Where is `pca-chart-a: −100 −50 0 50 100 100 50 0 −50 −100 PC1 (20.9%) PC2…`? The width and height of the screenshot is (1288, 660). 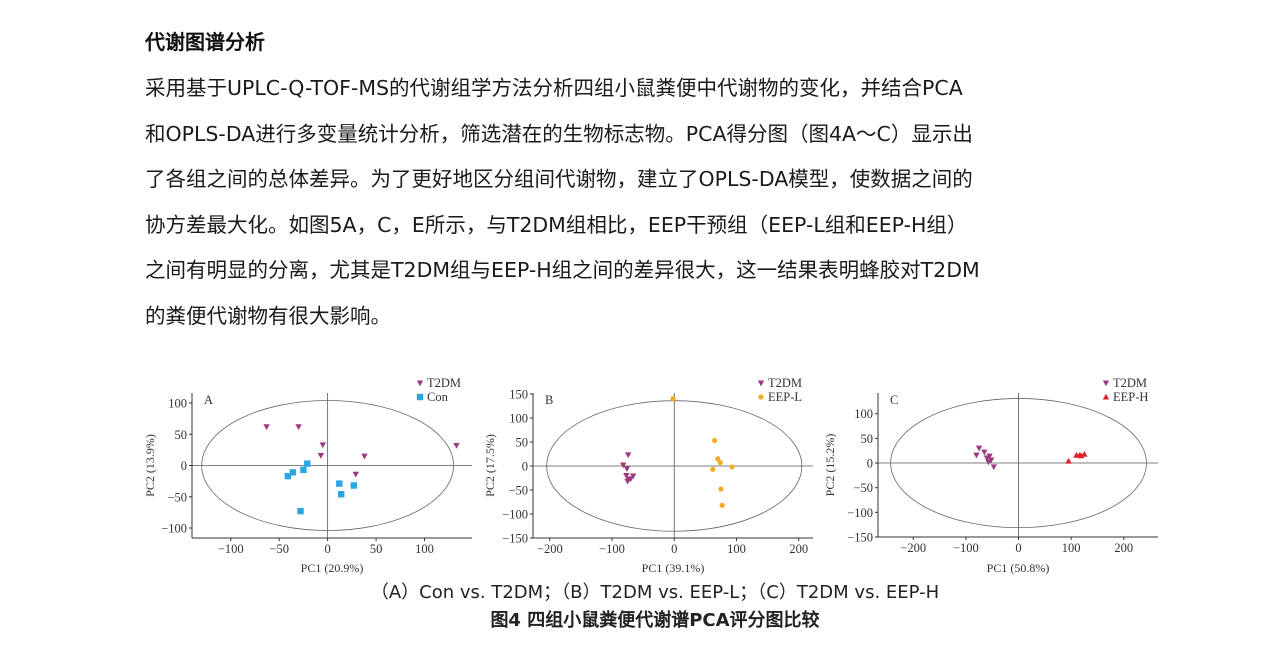
pca-chart-a: −100 −50 0 50 100 100 50 0 −50 −100 PC1 (20.9%) PC2… is located at coordinates (307, 475).